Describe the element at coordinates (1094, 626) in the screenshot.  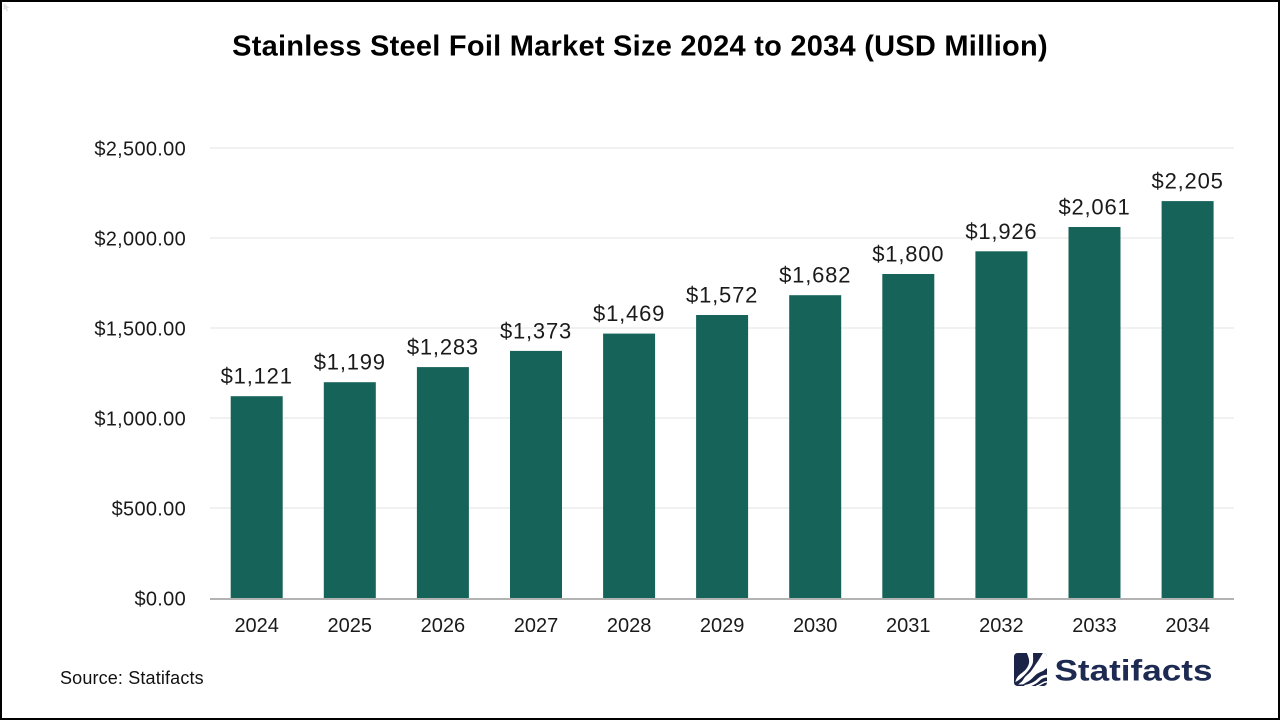
I see `svg-text: 2033` at that location.